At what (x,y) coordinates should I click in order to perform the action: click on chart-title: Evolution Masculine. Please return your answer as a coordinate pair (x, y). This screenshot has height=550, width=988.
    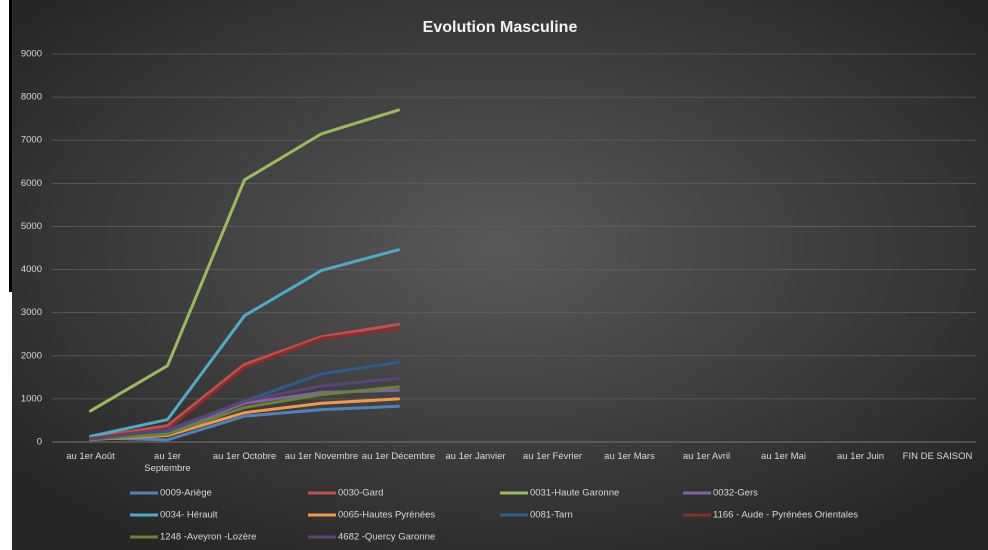
    Looking at the image, I should click on (500, 27).